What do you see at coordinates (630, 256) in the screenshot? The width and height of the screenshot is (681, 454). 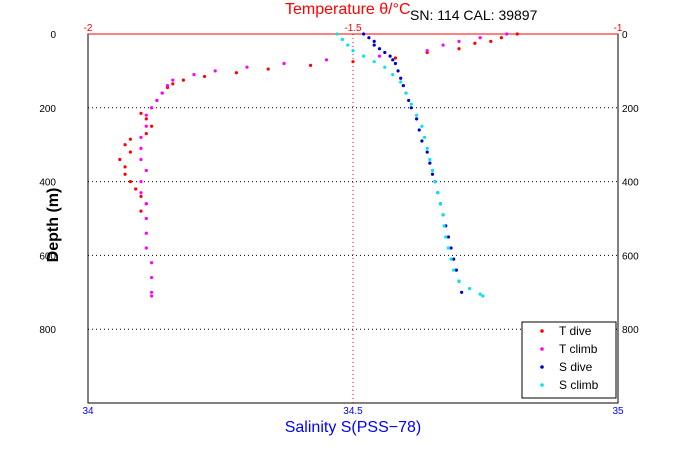 I see `y-tick-right-600: 600` at bounding box center [630, 256].